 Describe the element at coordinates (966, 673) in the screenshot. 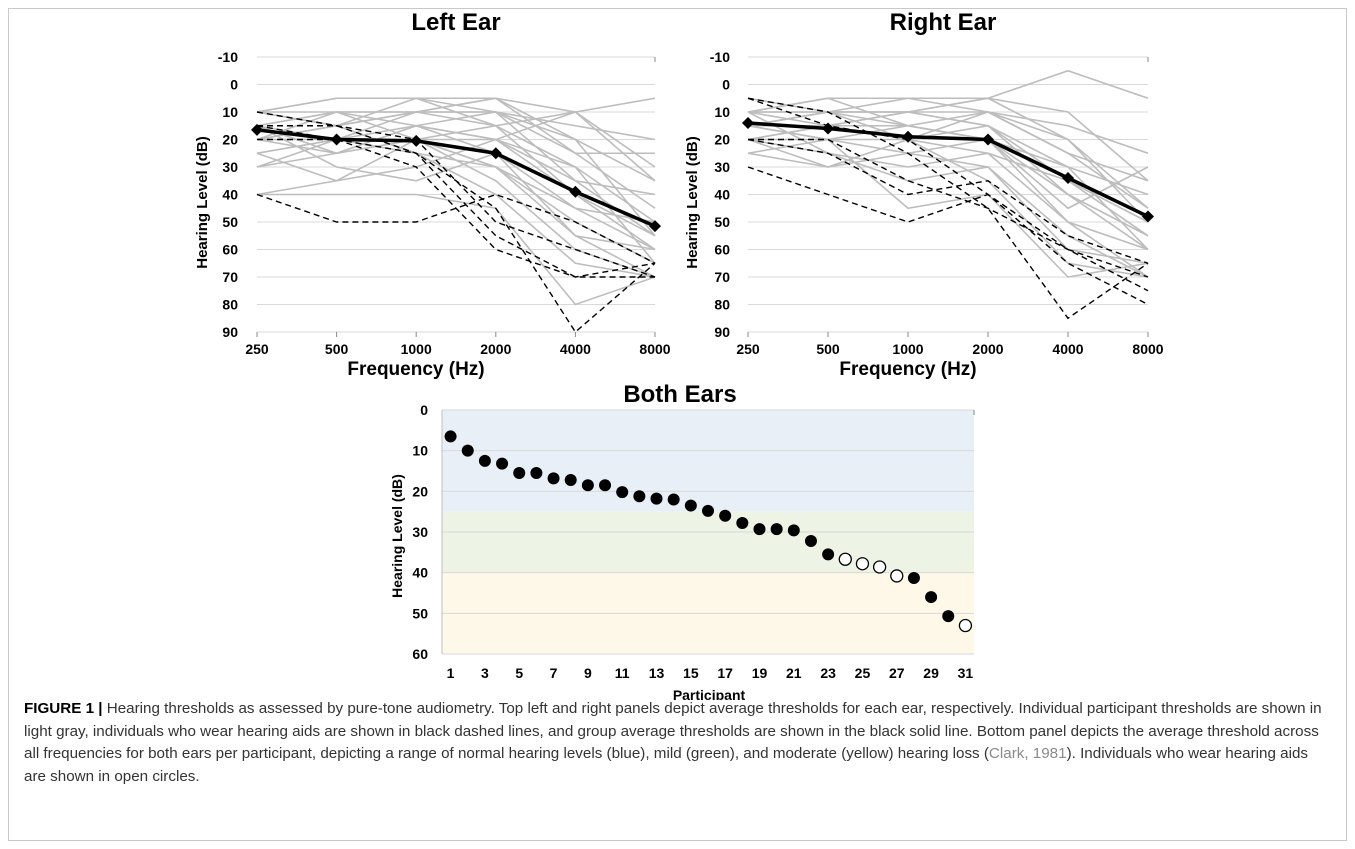

I see `x-tick-label: 31` at that location.